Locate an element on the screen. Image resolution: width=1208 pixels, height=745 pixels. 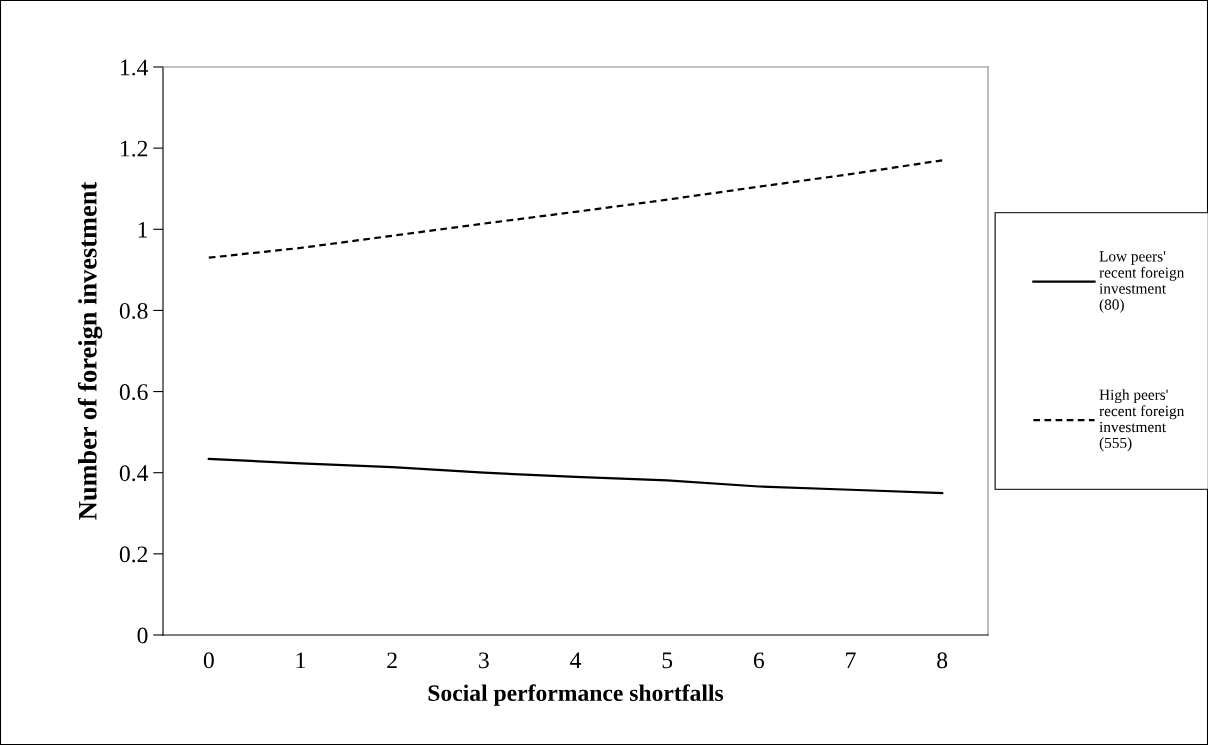
x-tick-label: 6 is located at coordinates (759, 660).